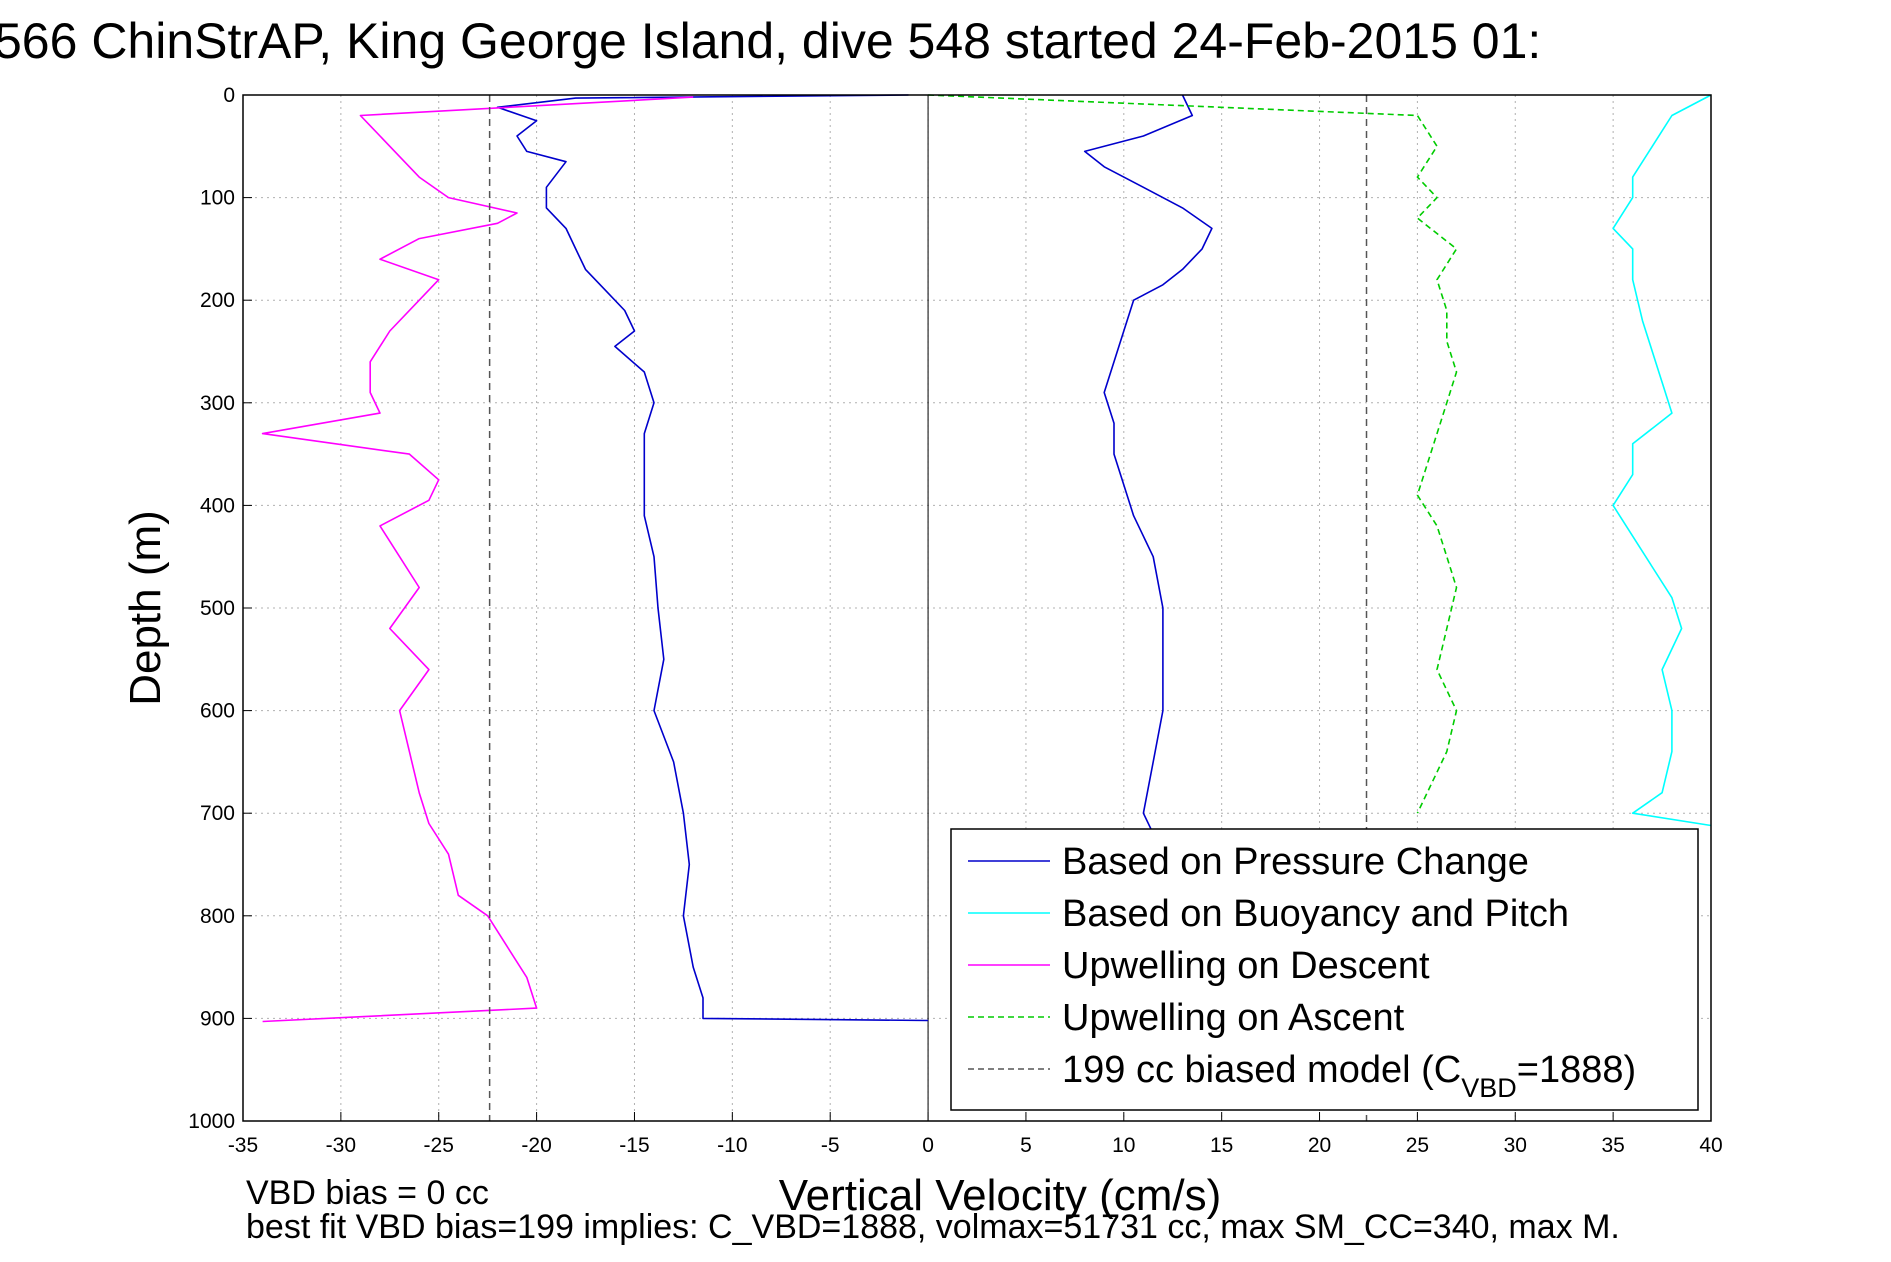 The width and height of the screenshot is (1891, 1262). What do you see at coordinates (1489, 1088) in the screenshot?
I see `legend-label-subscript: VBD` at bounding box center [1489, 1088].